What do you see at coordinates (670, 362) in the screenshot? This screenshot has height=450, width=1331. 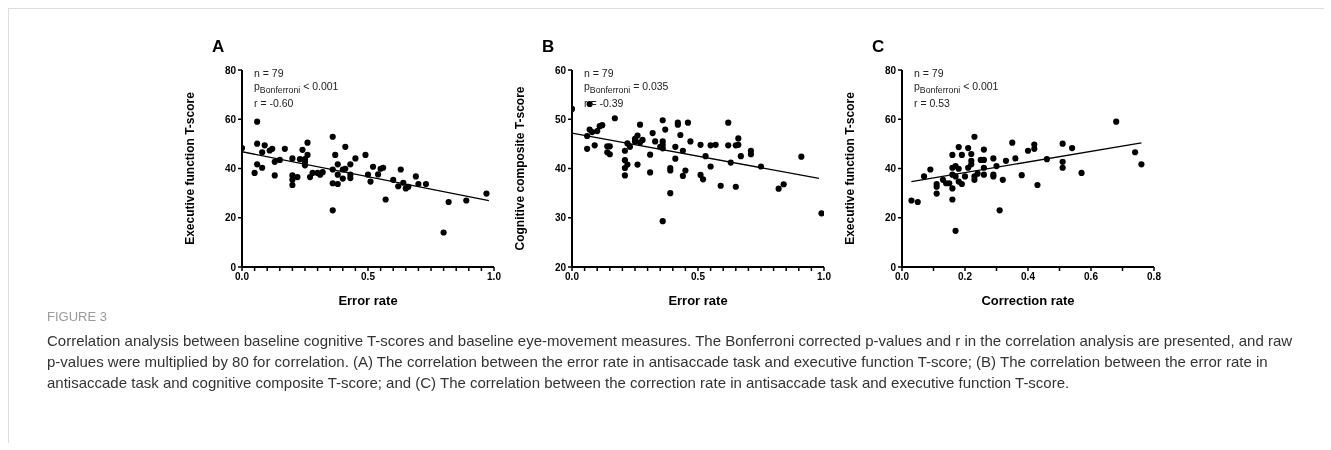 I see `text: Correlation analysis between baseline cognitive T-scores and baseline eye-movement measures. The Bonferroni corrected p-values and r in the correlation analysis are presented, and raw p-values were multiplied by 80 for correlation. (A) The correlation between the error rate in antisaccade task and executive function T-score; (B) The correlation between the error rate in antisaccade task and cognitive composite T-score; and (C) The correlation between the correction rate in antisaccade task and executive function T-score.` at bounding box center [670, 362].